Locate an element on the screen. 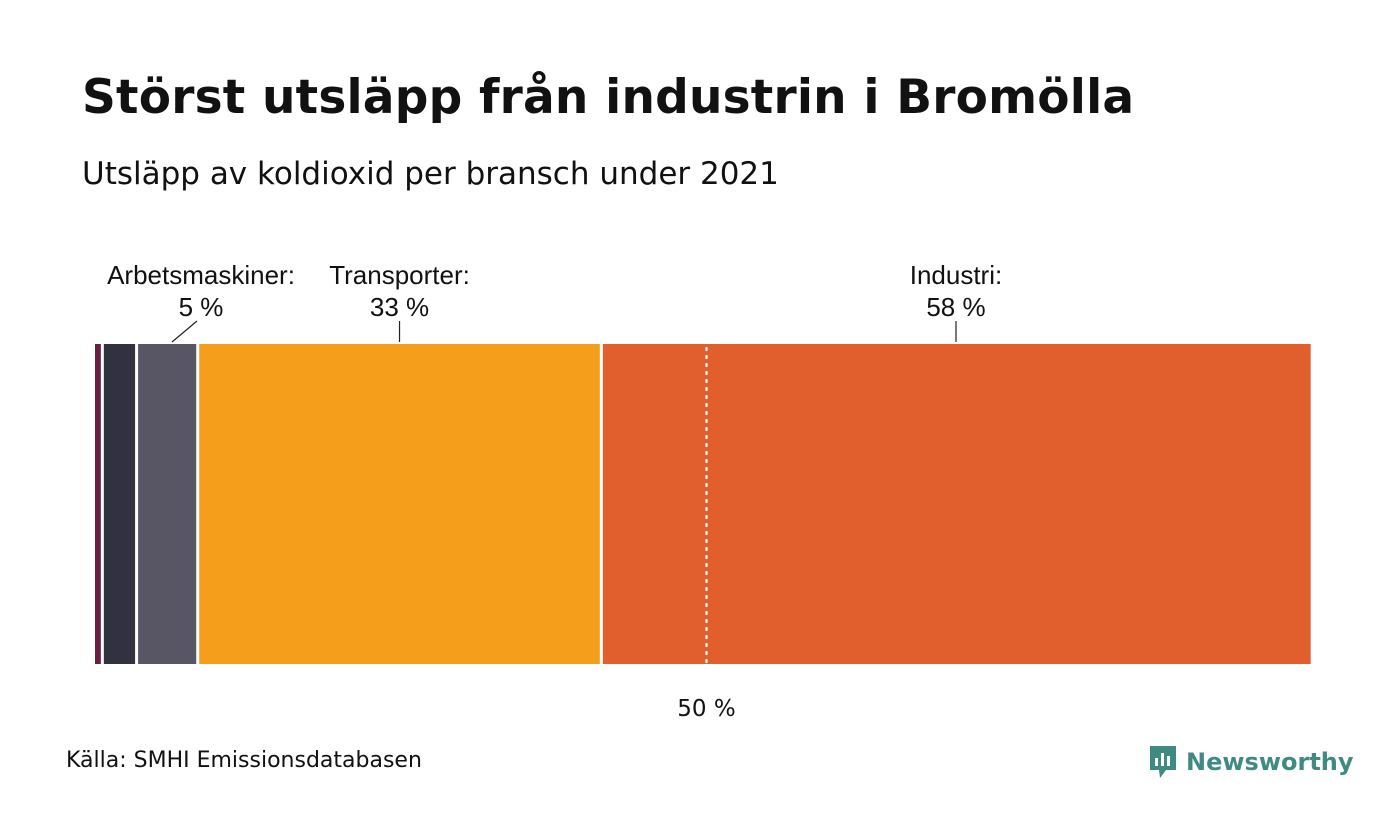 The width and height of the screenshot is (1400, 840). label-leader-arbetsmaskiner is located at coordinates (184, 331).